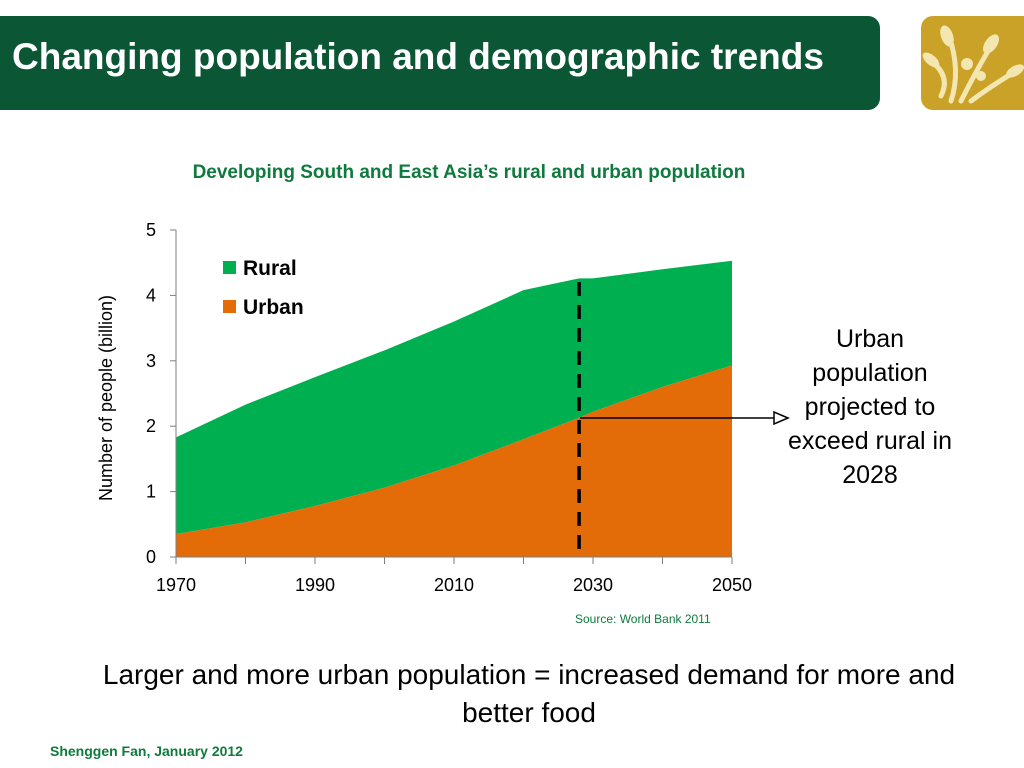 This screenshot has width=1024, height=768. What do you see at coordinates (643, 619) in the screenshot?
I see `source-note: Source: World Bank 2011` at bounding box center [643, 619].